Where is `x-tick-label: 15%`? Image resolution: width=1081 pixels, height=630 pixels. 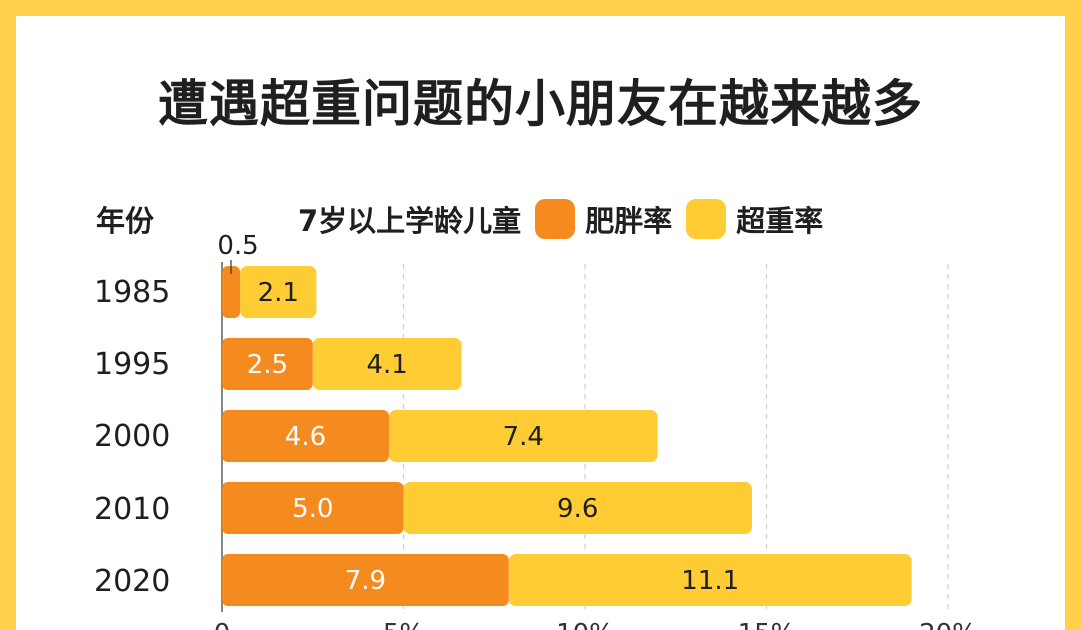 x-tick-label: 15% is located at coordinates (767, 624).